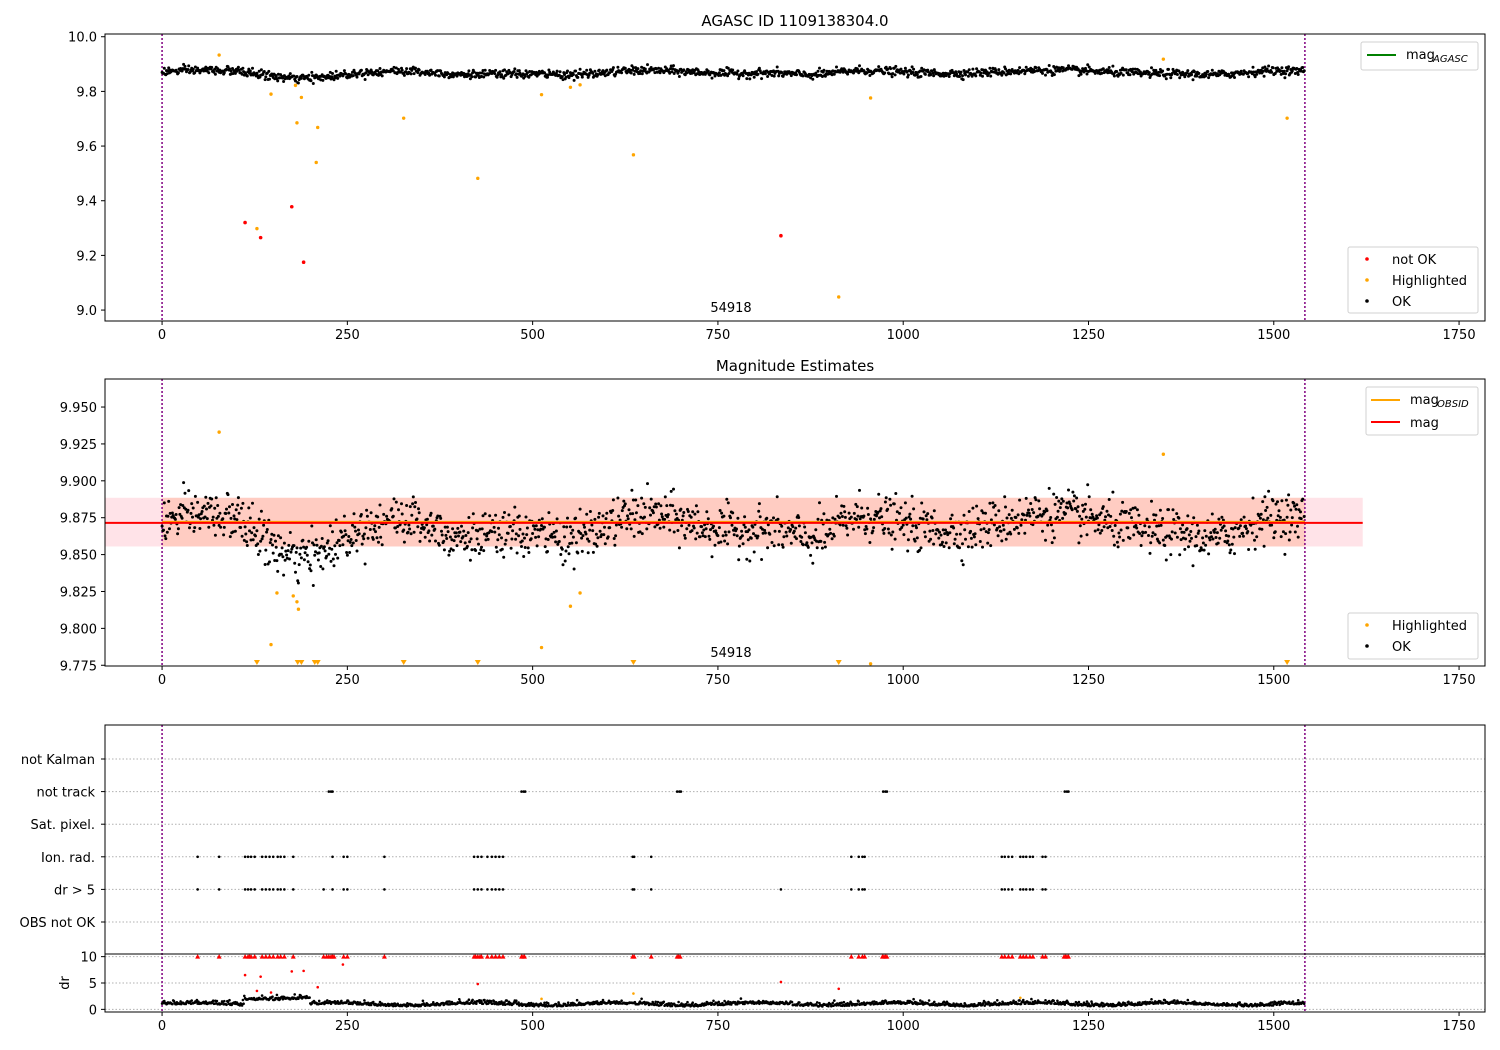 This screenshot has height=1050, width=1500. I want to click on highlighted-point, so click(297, 602).